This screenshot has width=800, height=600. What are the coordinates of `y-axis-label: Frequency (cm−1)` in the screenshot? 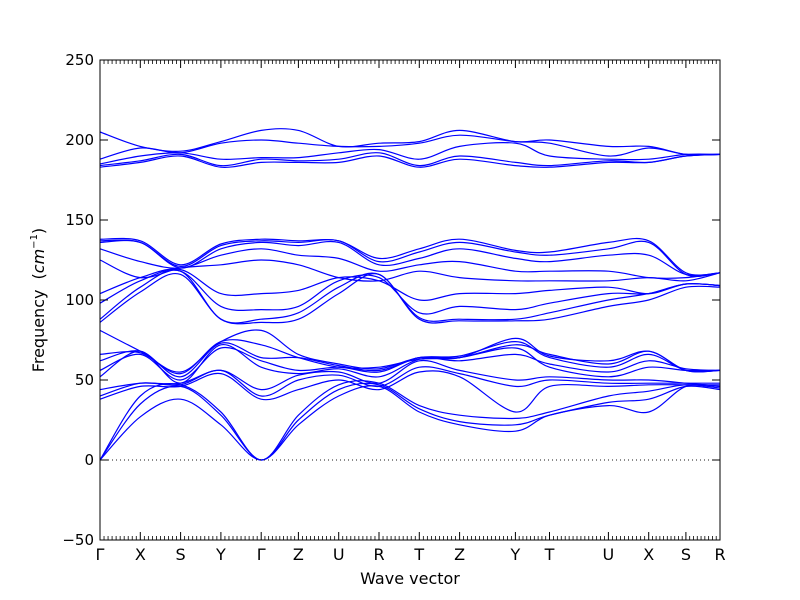 It's located at (38, 300).